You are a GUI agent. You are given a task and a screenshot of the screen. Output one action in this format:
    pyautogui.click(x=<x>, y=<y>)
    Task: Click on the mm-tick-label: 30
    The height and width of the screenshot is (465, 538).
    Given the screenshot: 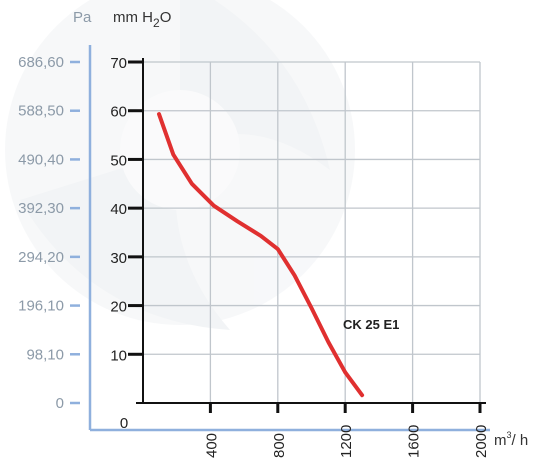 What is the action you would take?
    pyautogui.click(x=118, y=258)
    